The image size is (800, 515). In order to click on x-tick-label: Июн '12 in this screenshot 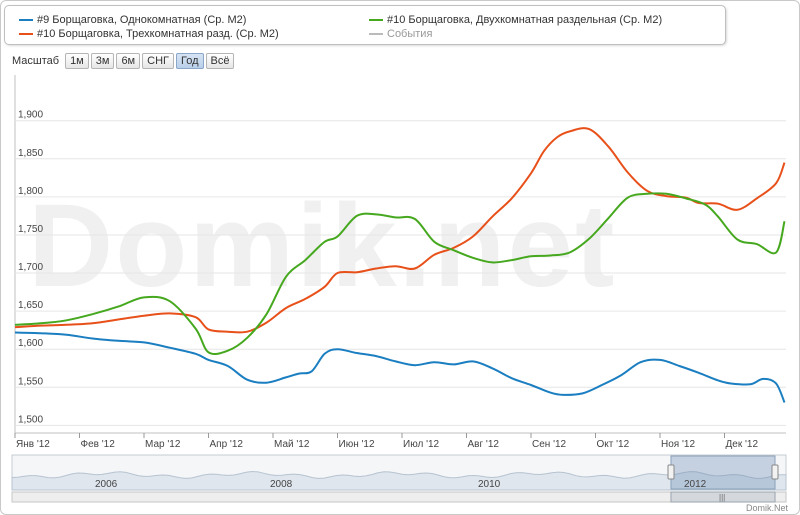, I will do `click(357, 444)`.